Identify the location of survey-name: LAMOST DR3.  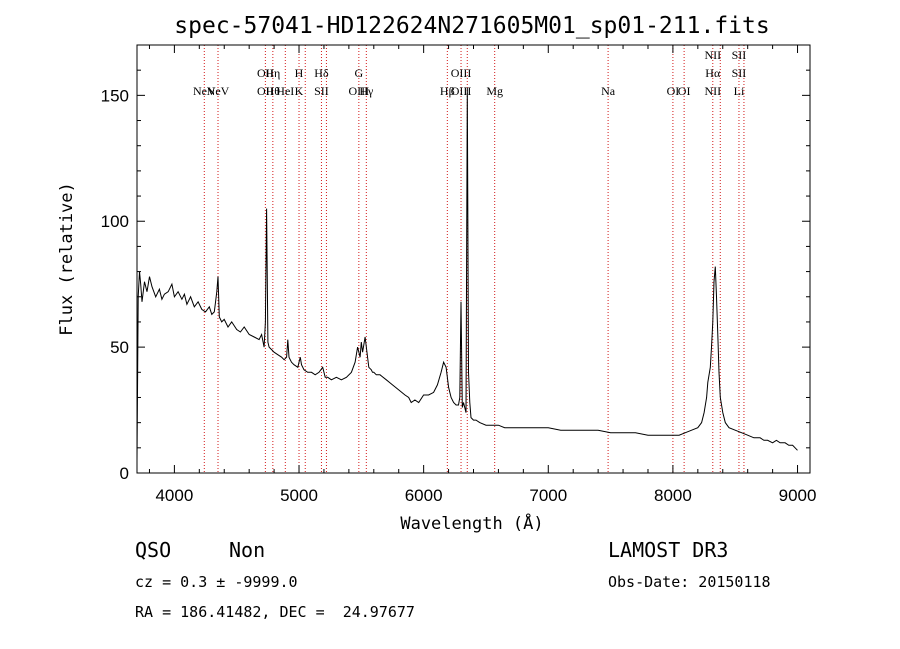
(668, 550).